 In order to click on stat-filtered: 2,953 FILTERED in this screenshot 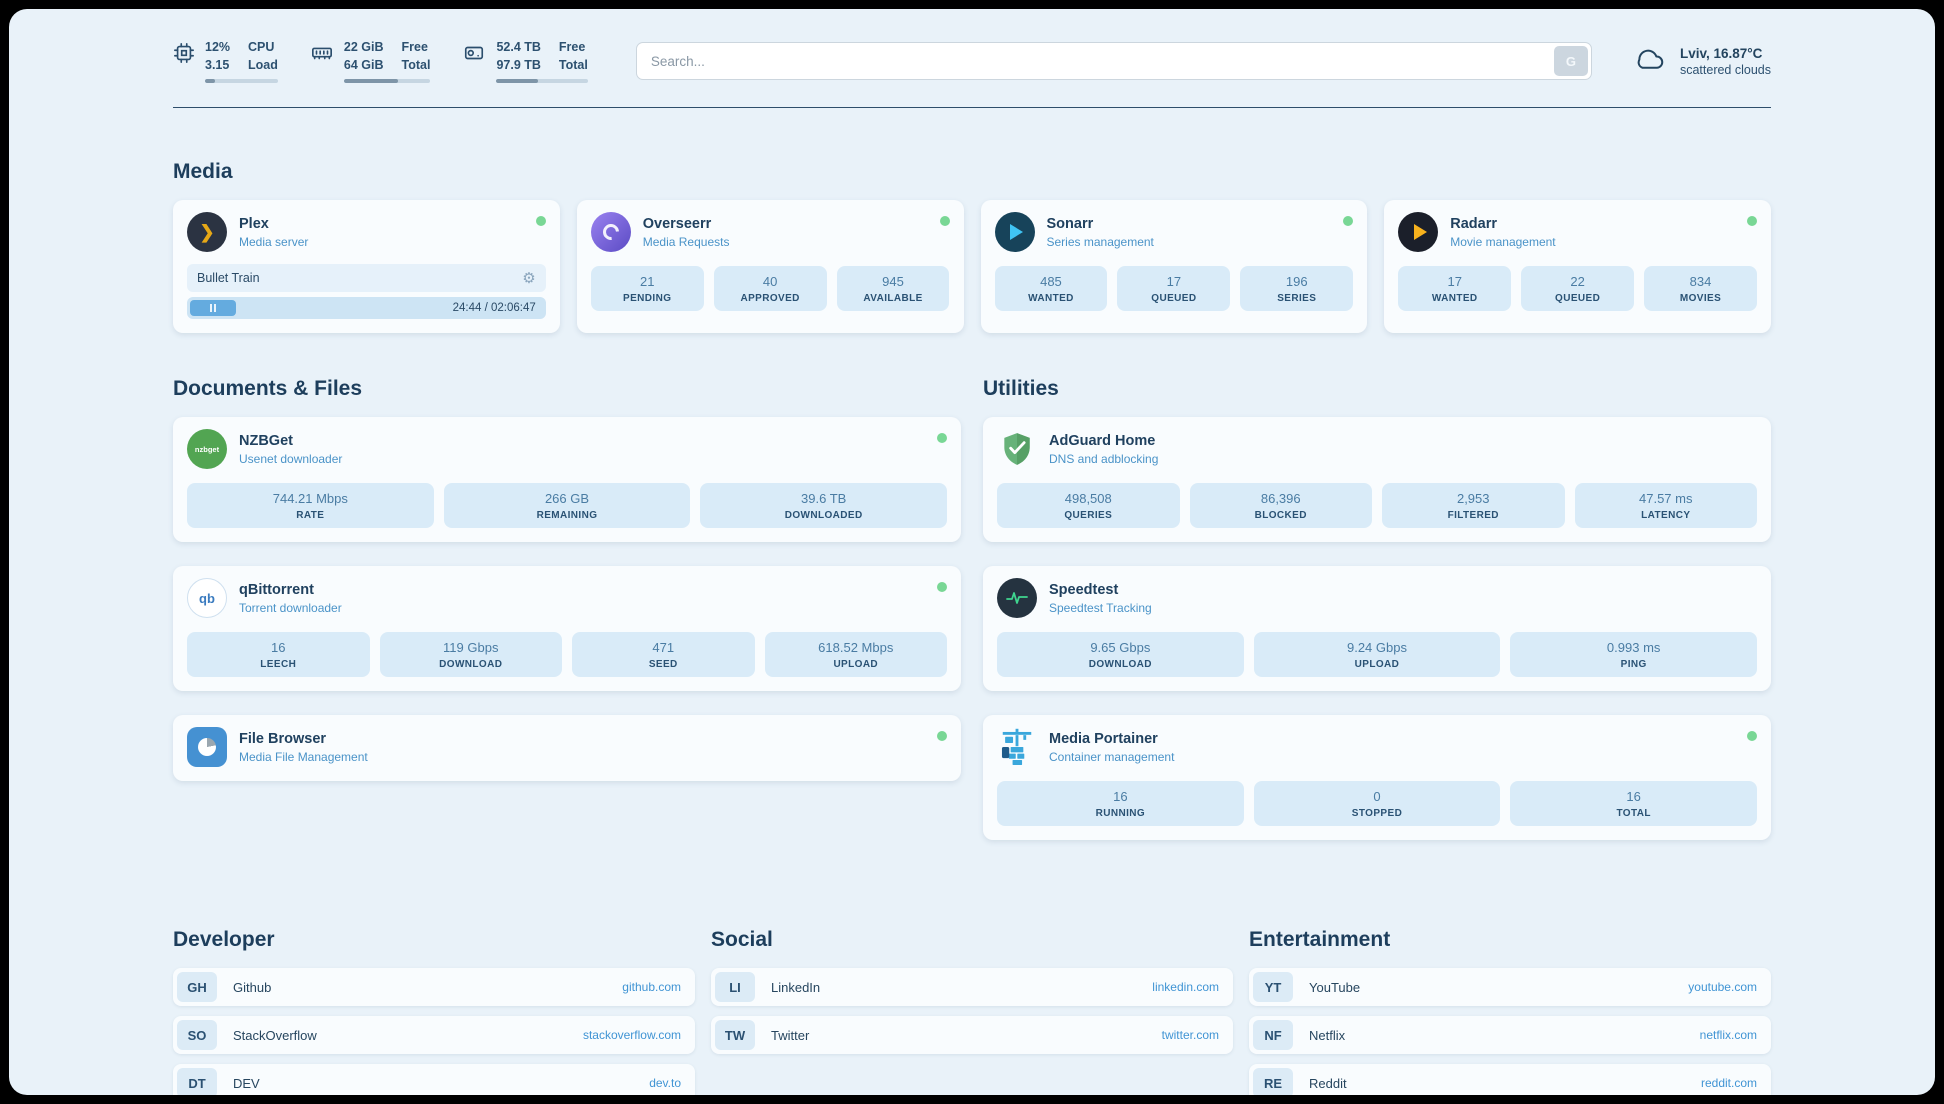, I will do `click(1473, 505)`.